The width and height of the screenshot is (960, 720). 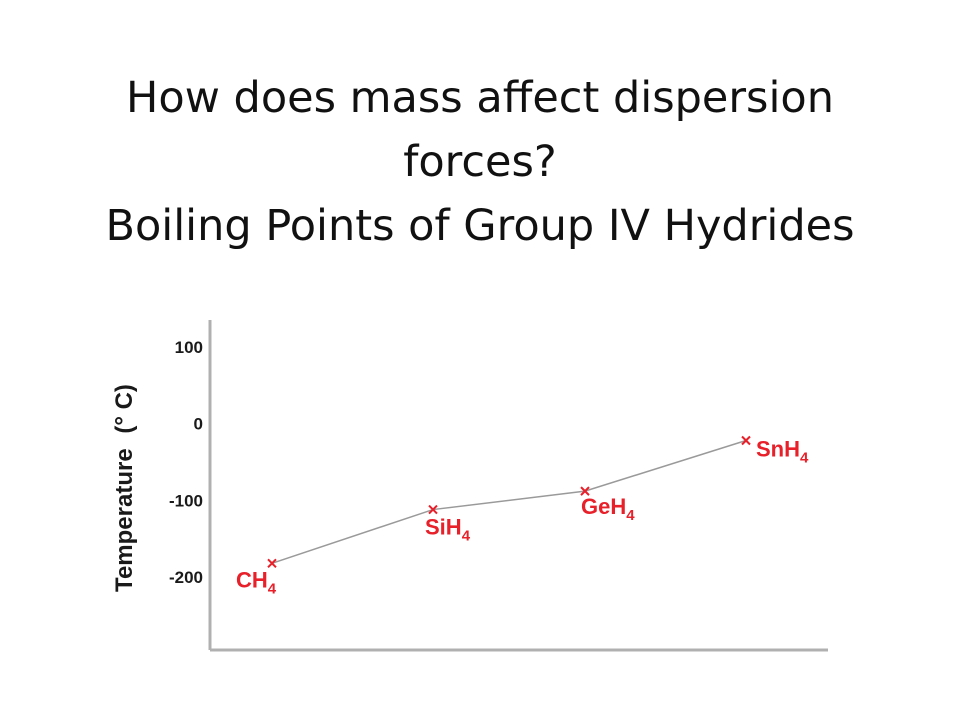 I want to click on y-tick-labels: 100 0 -100 -200, so click(x=186, y=462).